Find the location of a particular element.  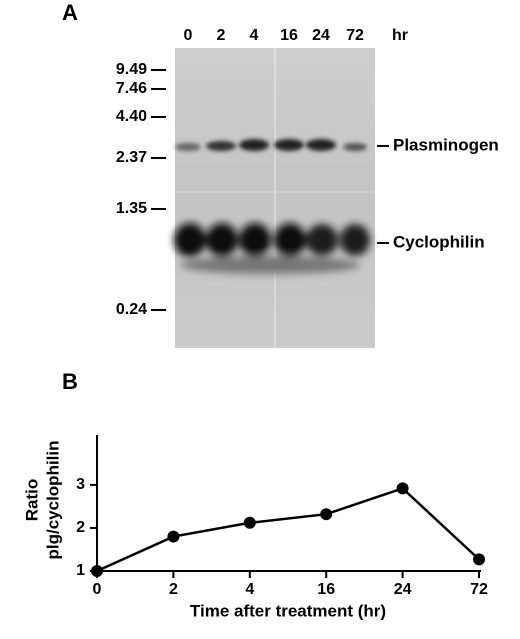

lane-unit: hr is located at coordinates (400, 35).